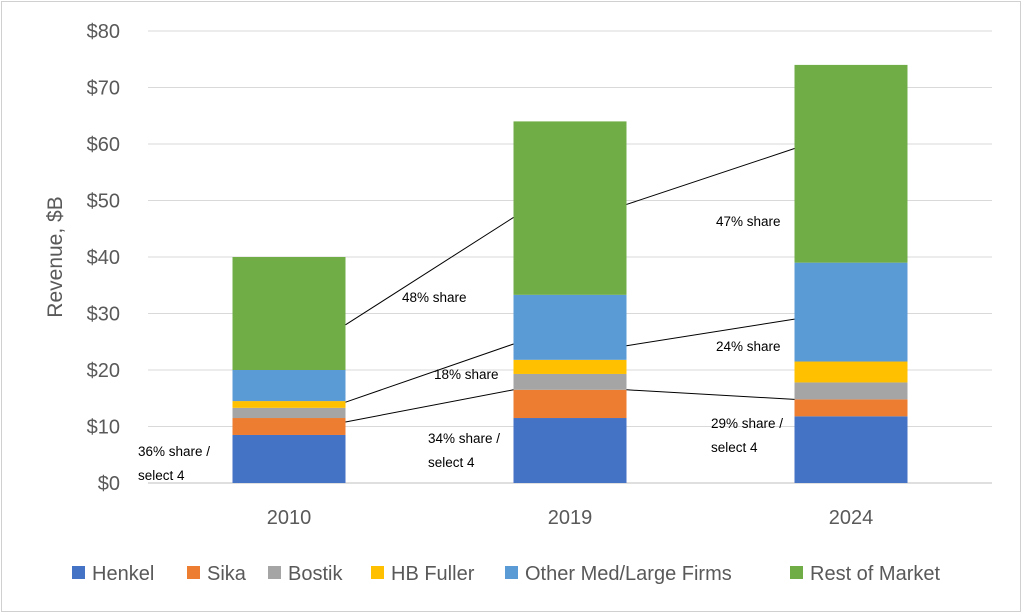 The height and width of the screenshot is (615, 1024). Describe the element at coordinates (851, 518) in the screenshot. I see `x-category-label: 2024` at that location.